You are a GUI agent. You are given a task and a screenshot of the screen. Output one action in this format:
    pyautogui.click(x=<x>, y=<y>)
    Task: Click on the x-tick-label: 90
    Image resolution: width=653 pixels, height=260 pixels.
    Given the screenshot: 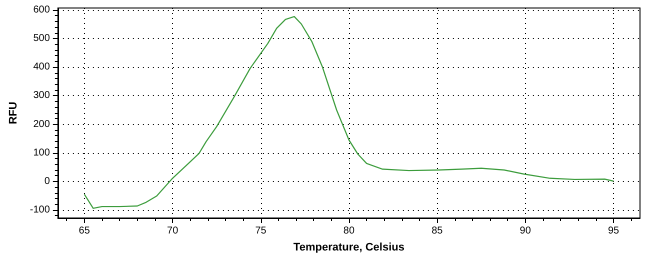 What is the action you would take?
    pyautogui.click(x=526, y=231)
    